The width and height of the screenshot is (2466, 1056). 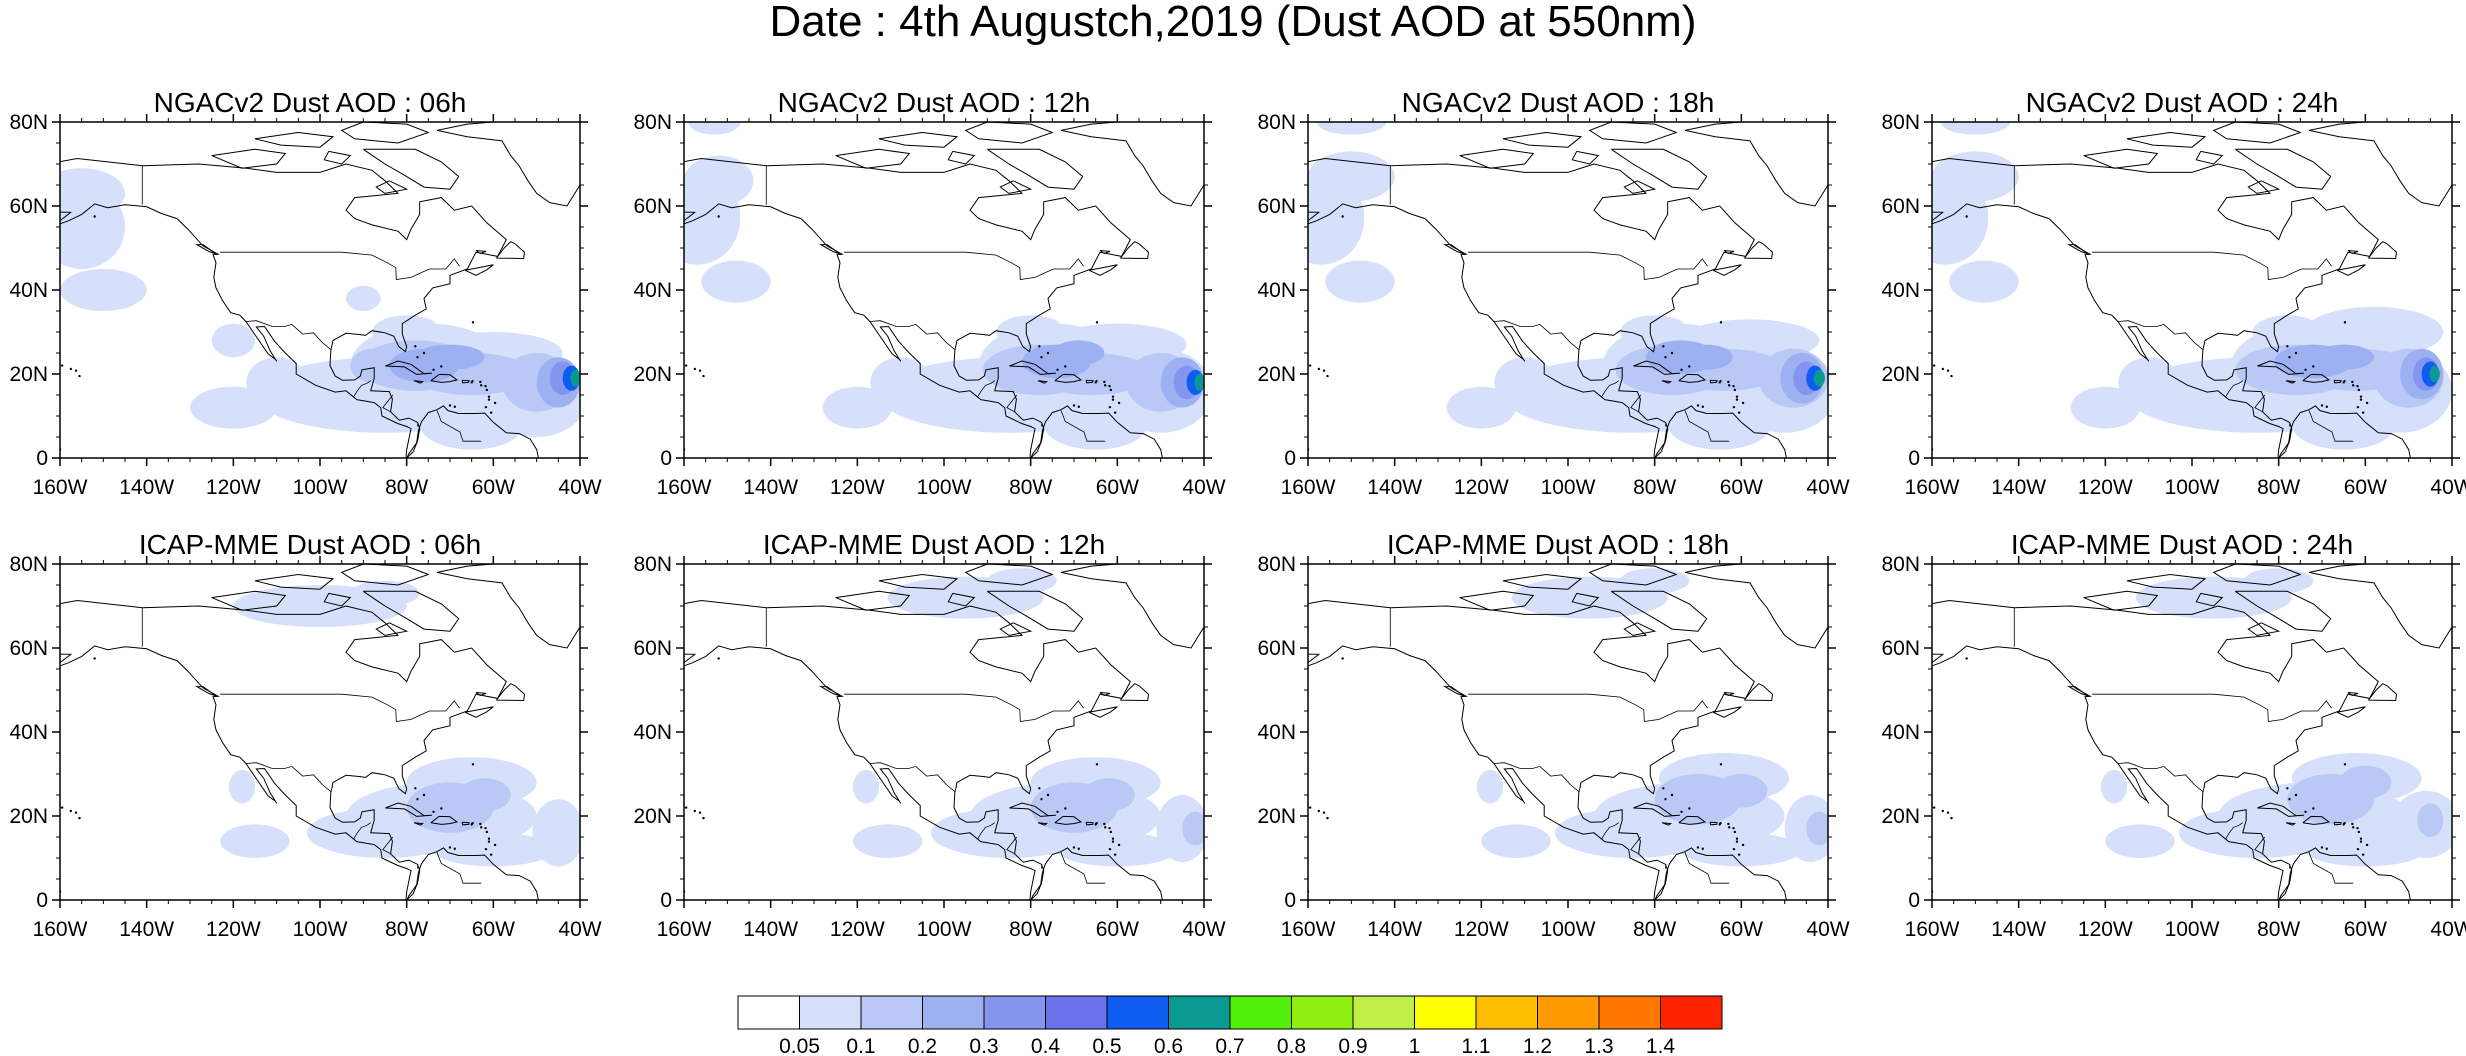 I want to click on colorbar-label: 0.7, so click(x=1229, y=1045).